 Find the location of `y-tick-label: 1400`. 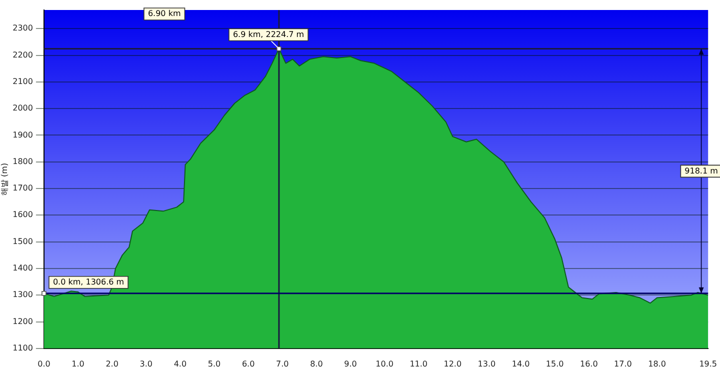

y-tick-label: 1400 is located at coordinates (22, 268).